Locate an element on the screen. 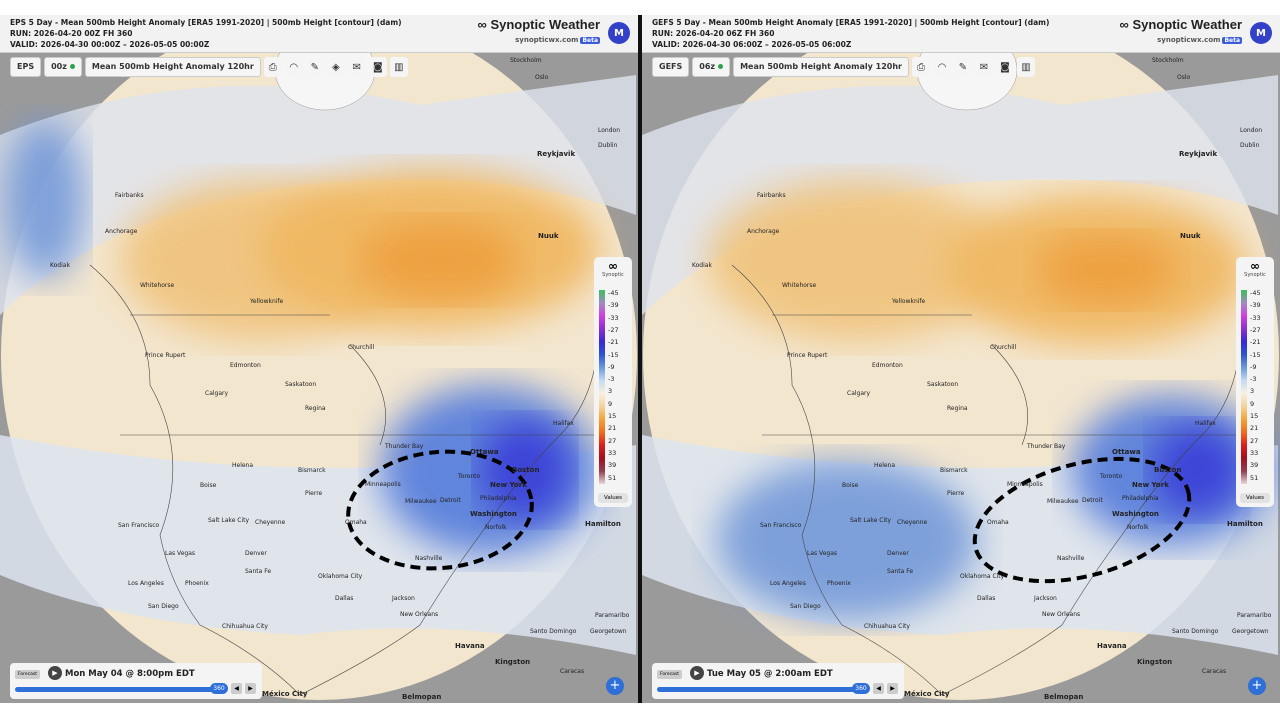 Image resolution: width=1280 pixels, height=720 pixels. legend-tick: 27 is located at coordinates (1254, 440).